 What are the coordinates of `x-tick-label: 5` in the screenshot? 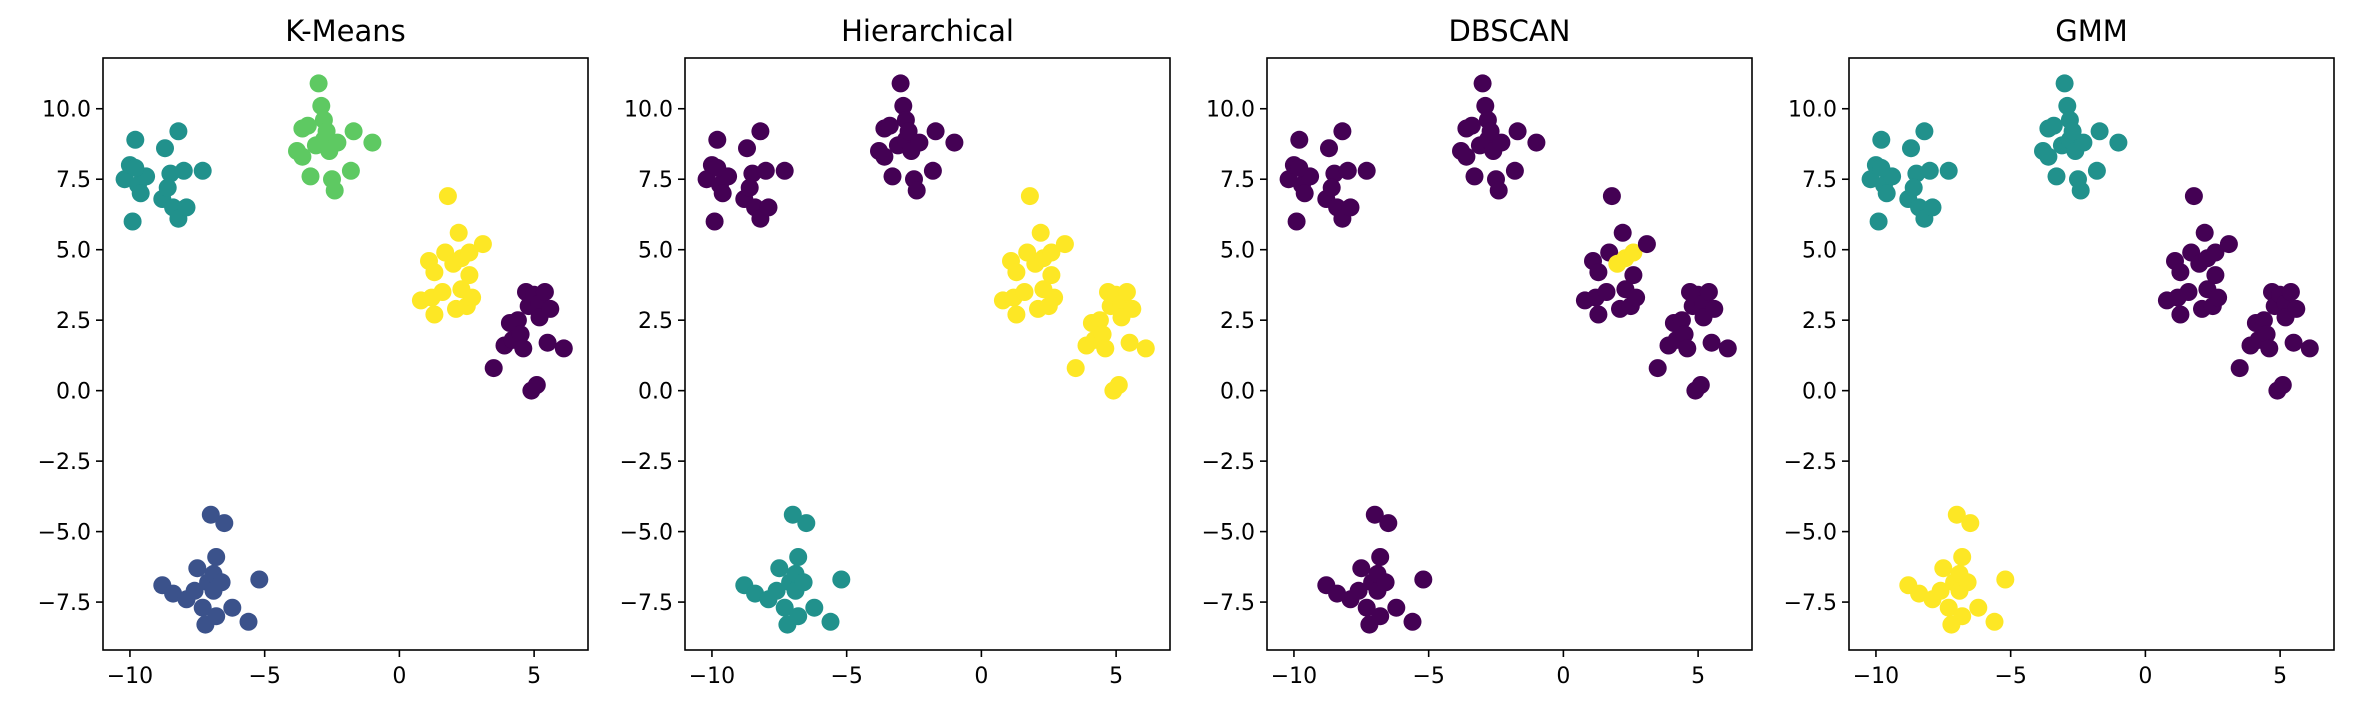 It's located at (2280, 676).